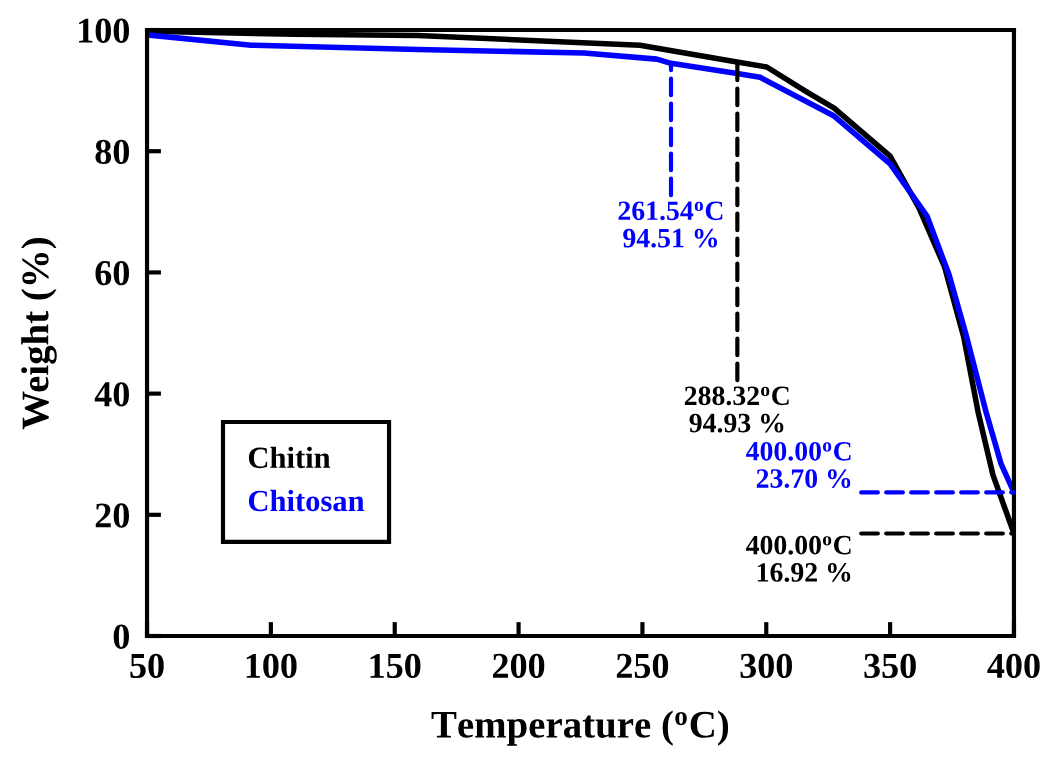 Image resolution: width=1045 pixels, height=766 pixels. What do you see at coordinates (519, 666) in the screenshot?
I see `x-tick-label: 200` at bounding box center [519, 666].